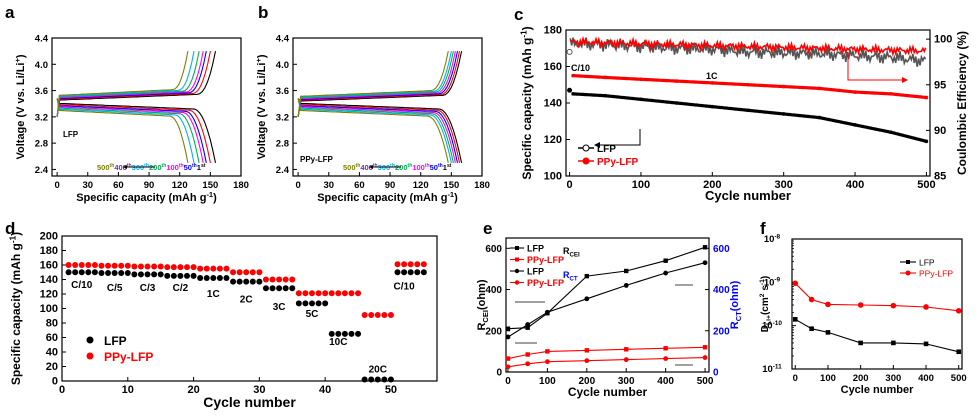 This screenshot has height=417, width=978. I want to click on legend-e-group-cei: RCEI, so click(571, 252).